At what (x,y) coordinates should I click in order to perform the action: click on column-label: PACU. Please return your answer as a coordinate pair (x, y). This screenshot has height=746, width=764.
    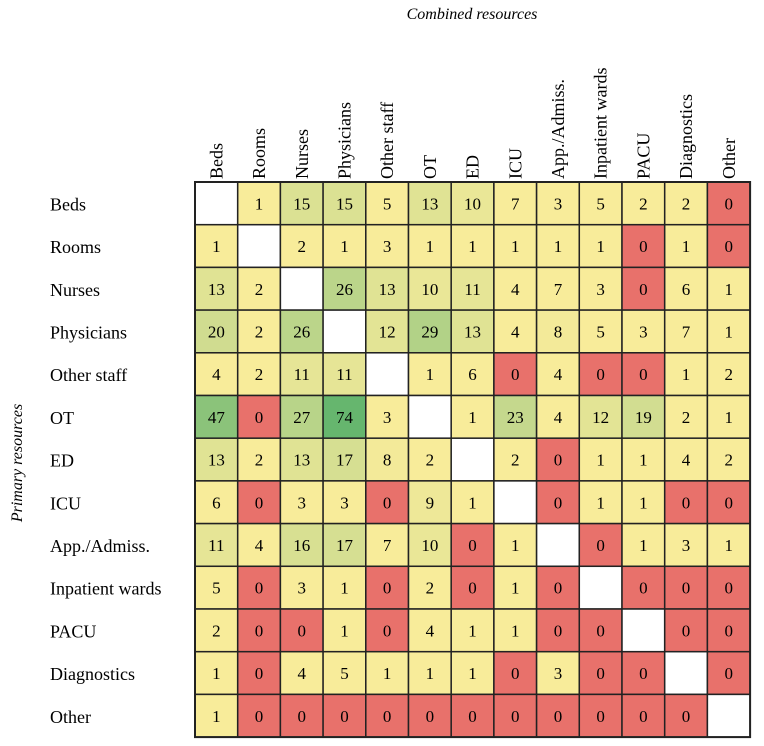
    Looking at the image, I should click on (643, 156).